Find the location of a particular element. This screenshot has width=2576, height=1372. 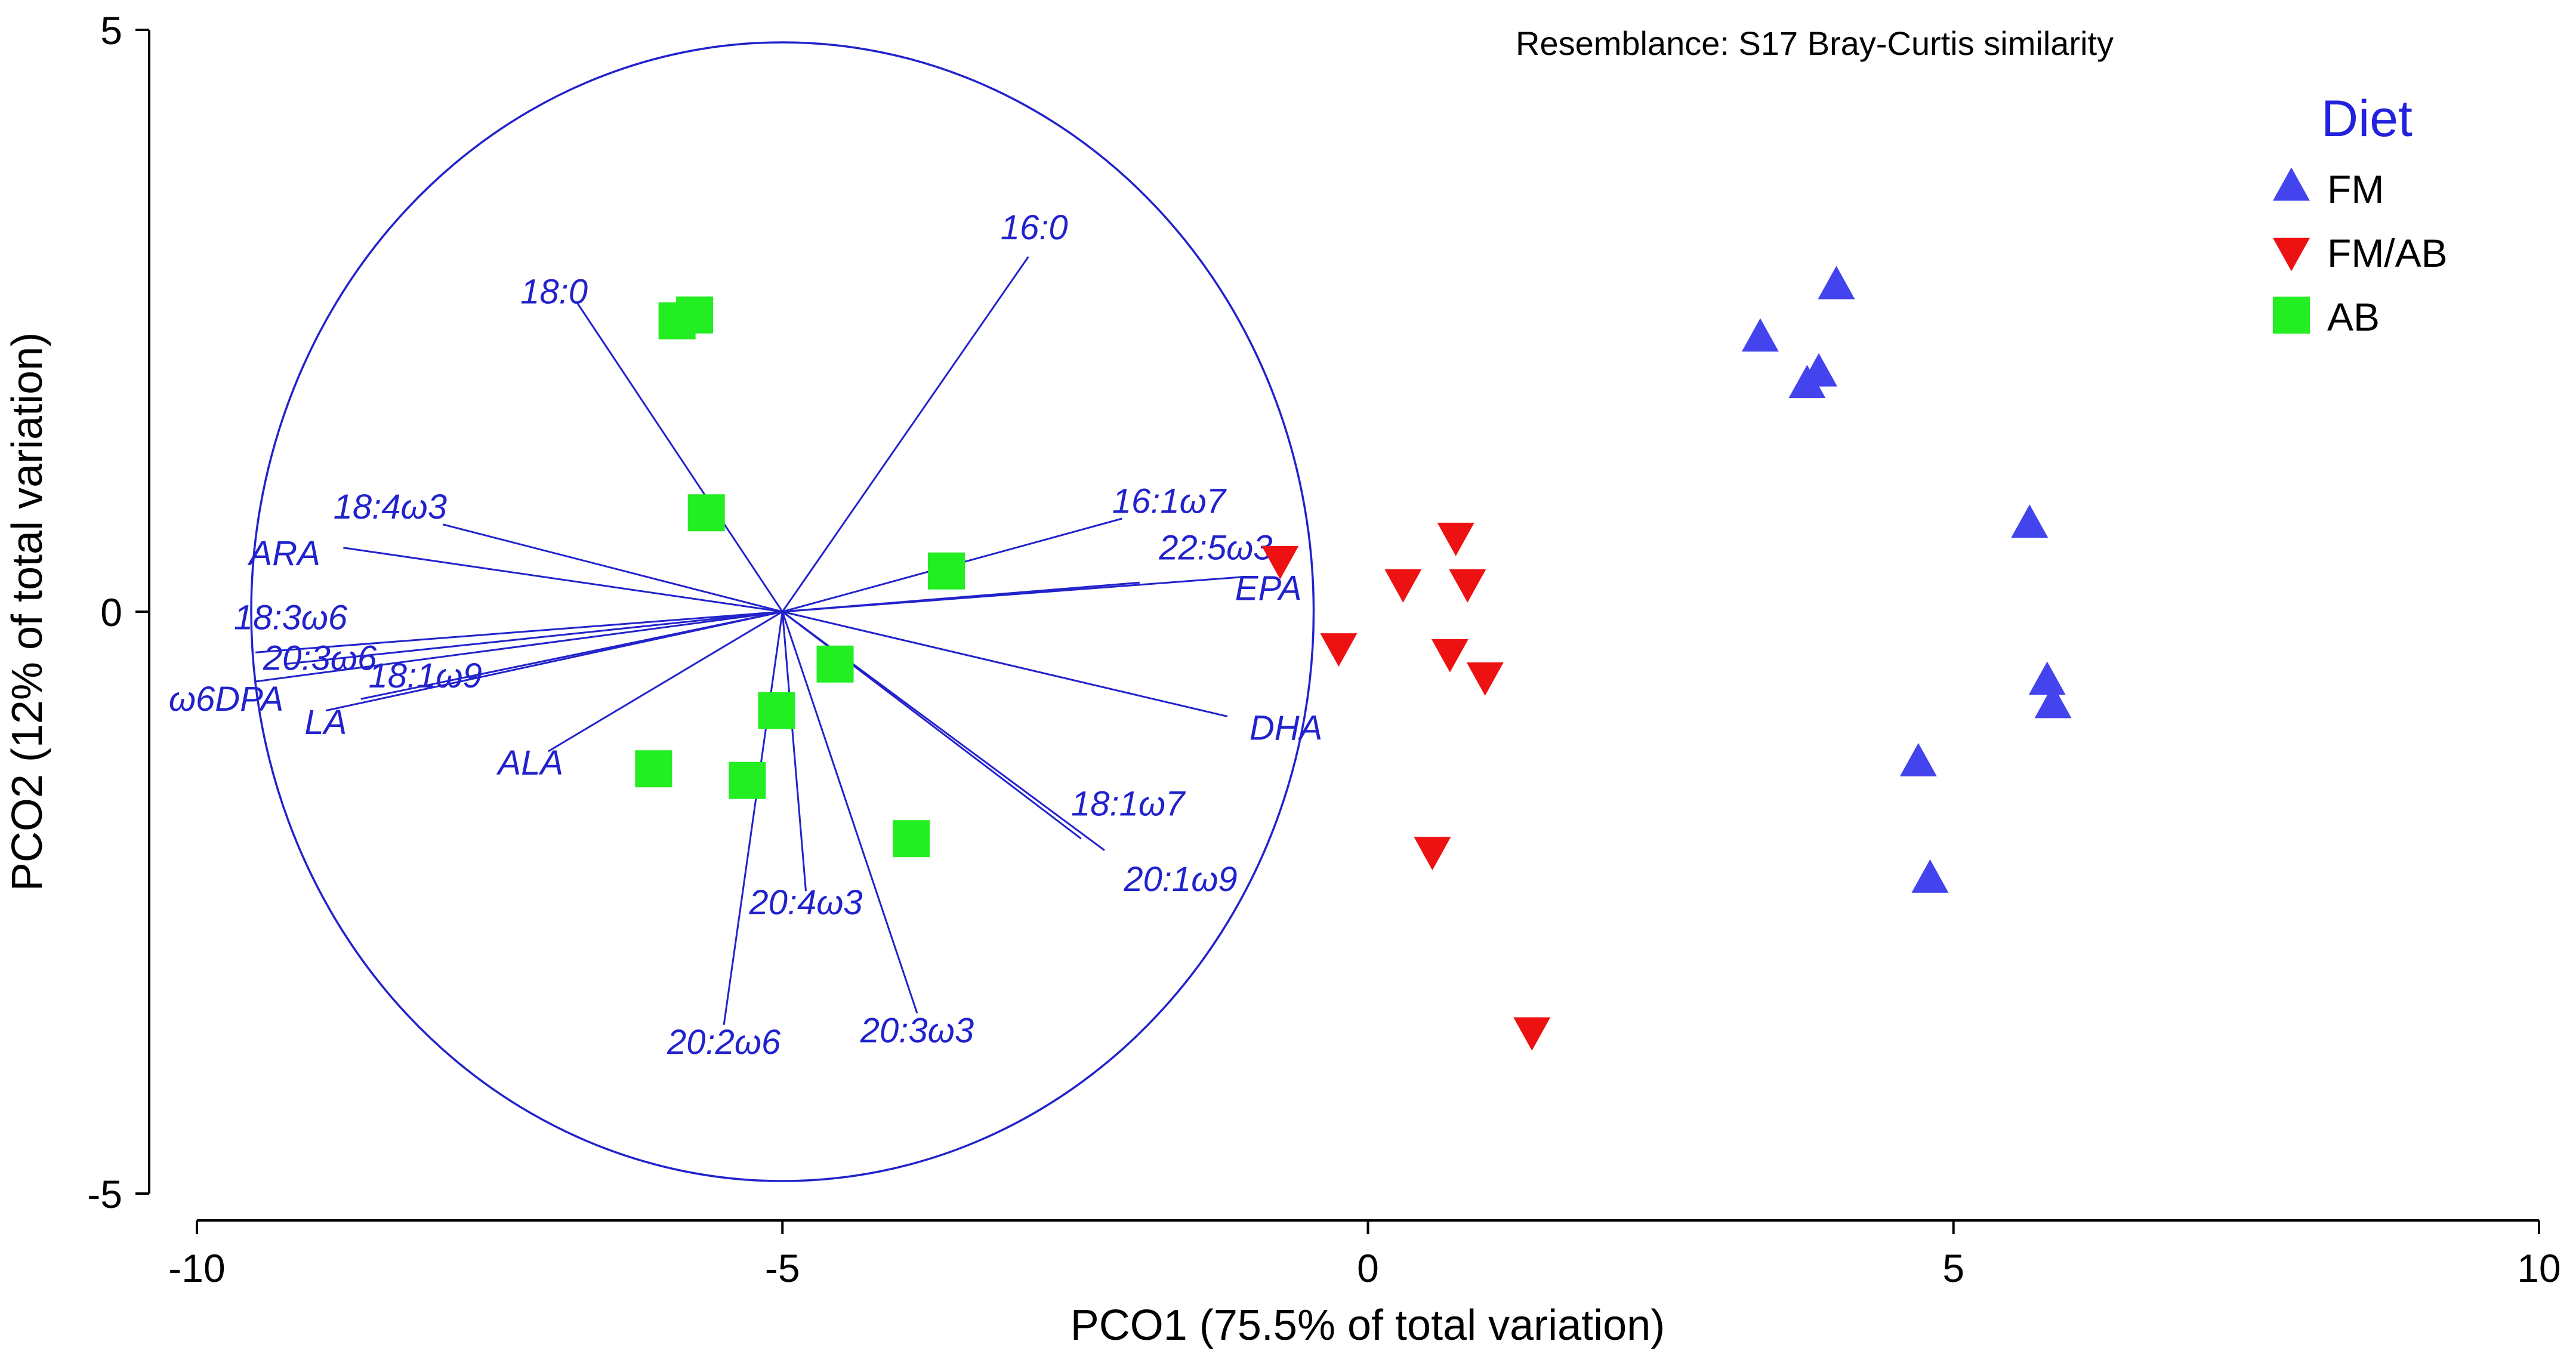

vector-label: 16:1ω7 is located at coordinates (1169, 501).